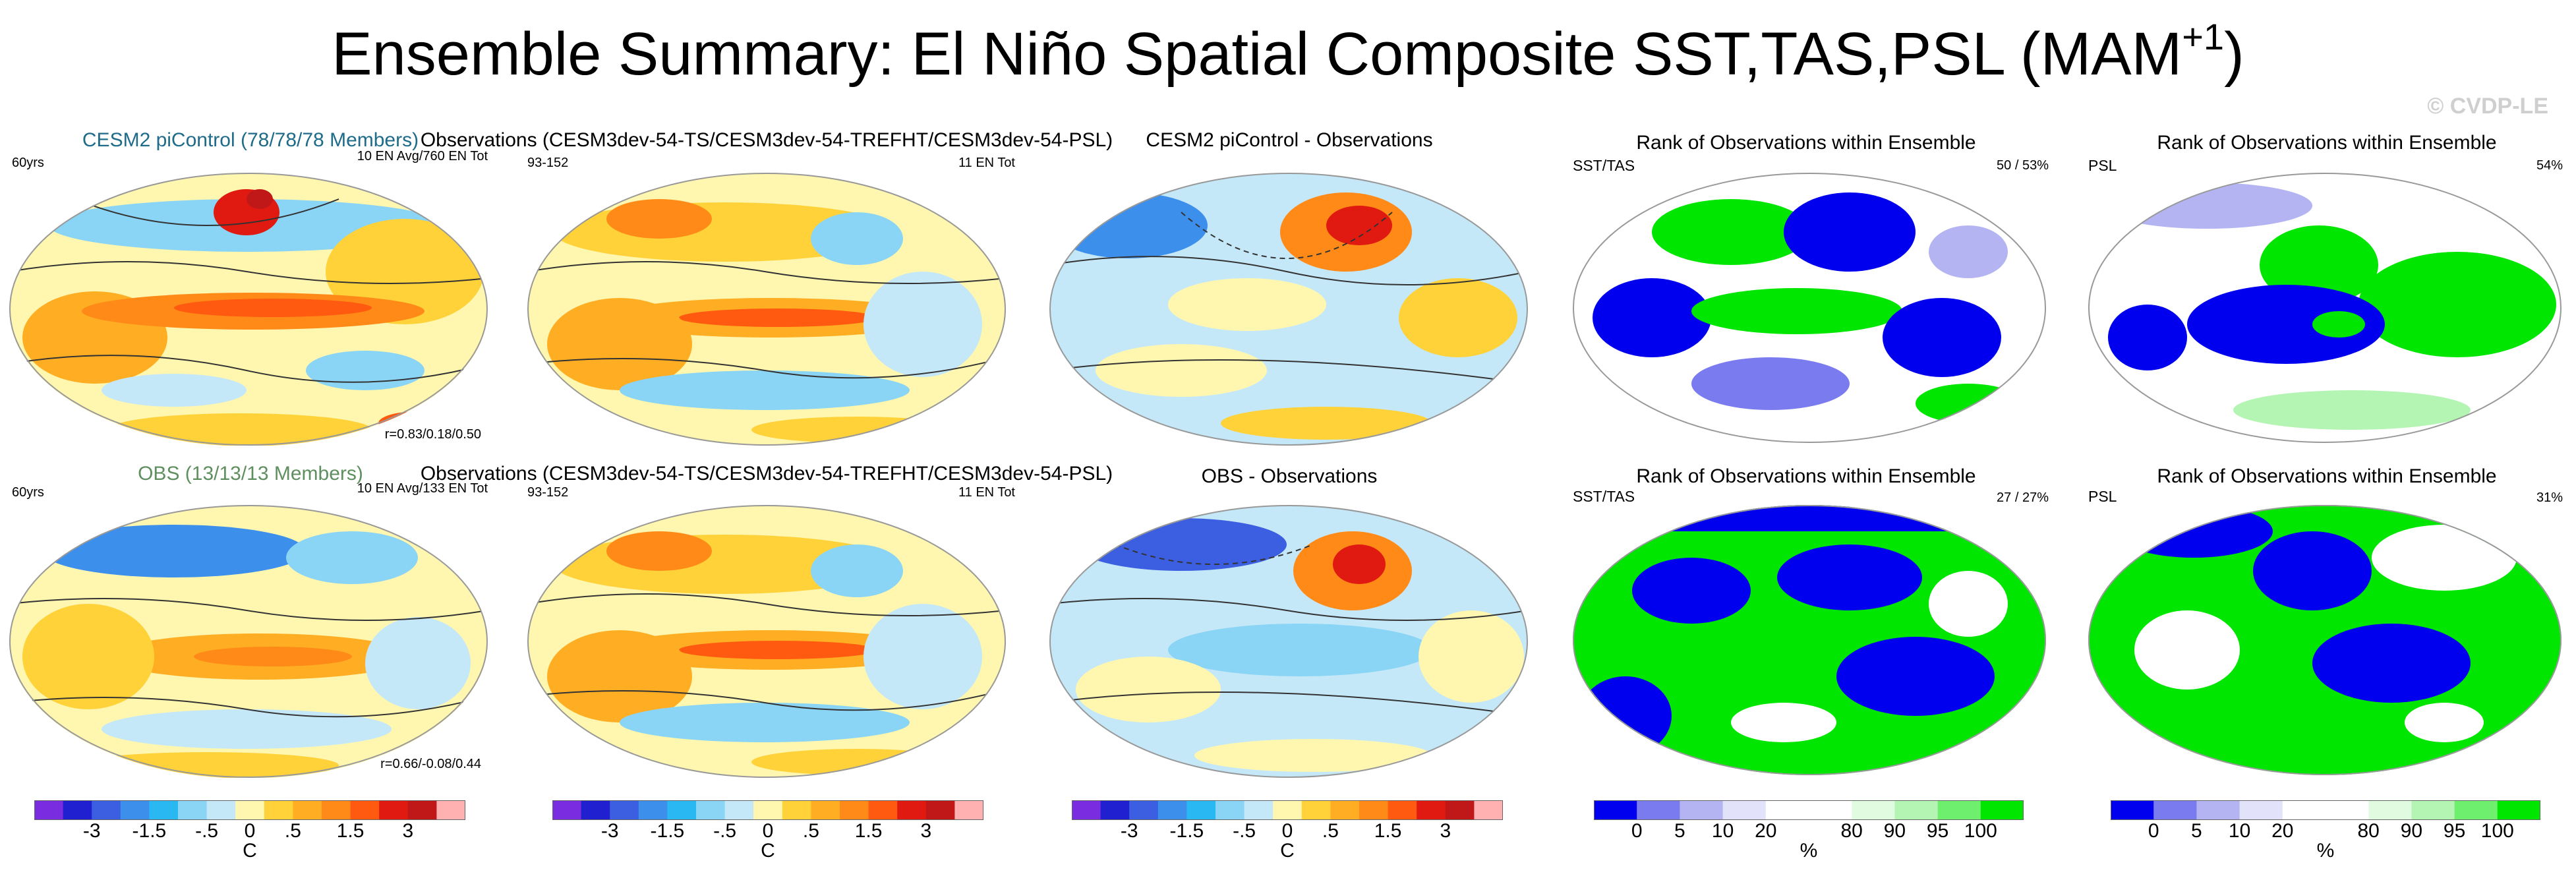 The height and width of the screenshot is (882, 2576). Describe the element at coordinates (1806, 143) in the screenshot. I see `panel-title-r1-p4: Rank of Observations within Ensemble` at that location.